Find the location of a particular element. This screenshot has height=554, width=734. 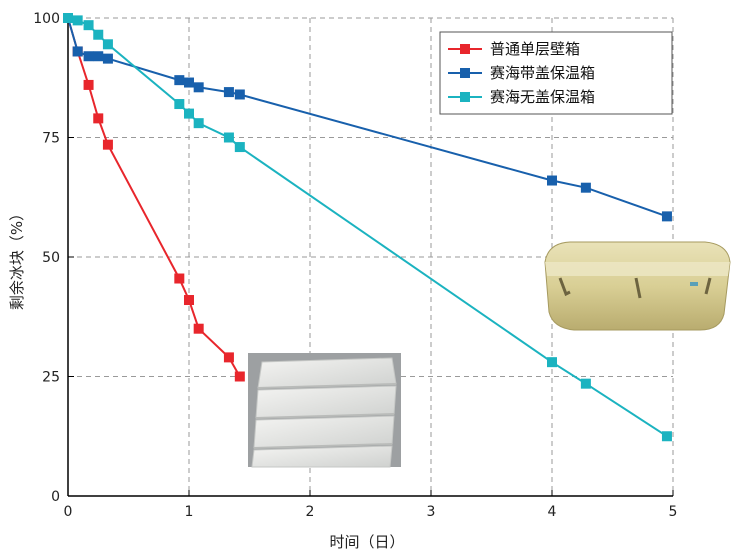

legend-item: 赛海带盖保温箱 is located at coordinates (521, 73).